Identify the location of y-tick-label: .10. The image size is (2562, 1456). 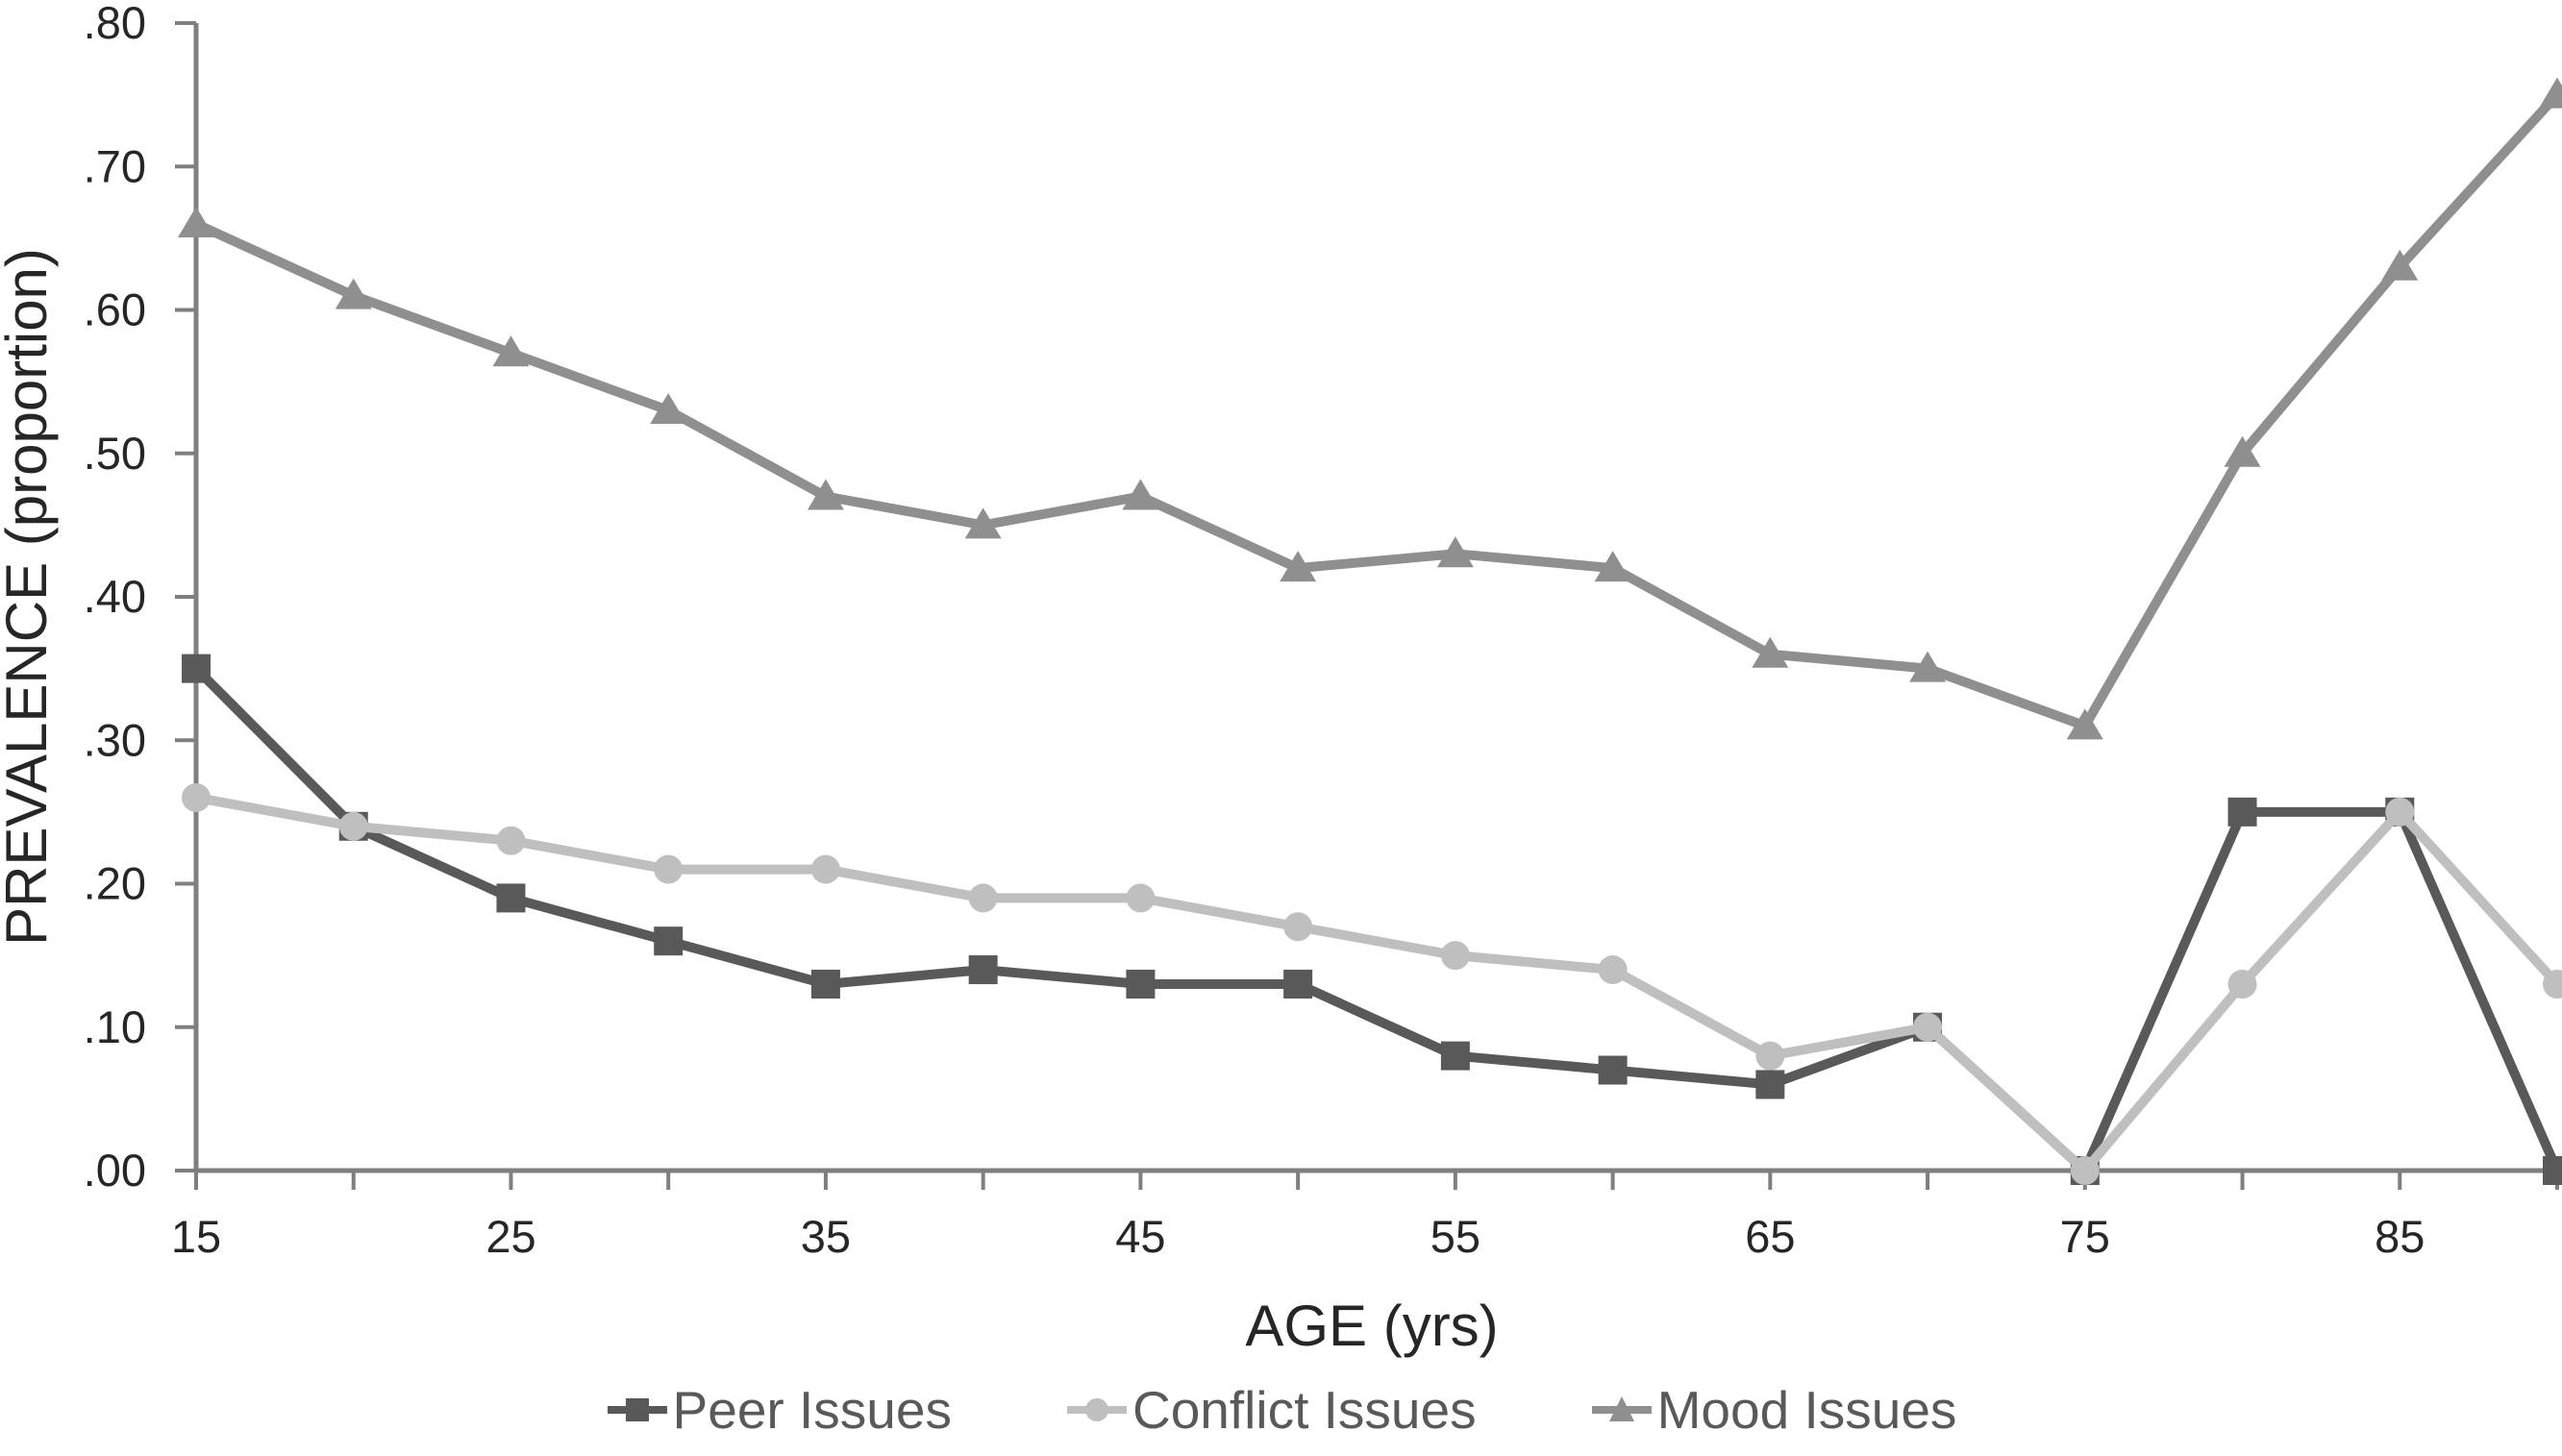
(115, 1026).